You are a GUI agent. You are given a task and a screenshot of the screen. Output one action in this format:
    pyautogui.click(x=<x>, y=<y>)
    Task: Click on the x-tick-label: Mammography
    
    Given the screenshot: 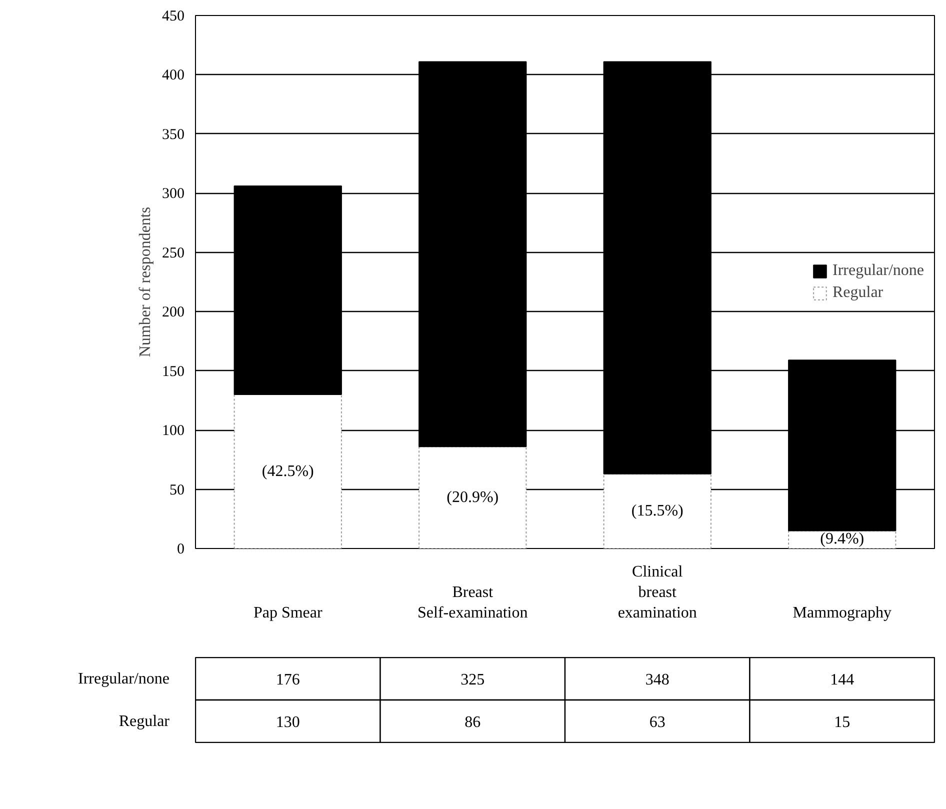 What is the action you would take?
    pyautogui.click(x=842, y=613)
    